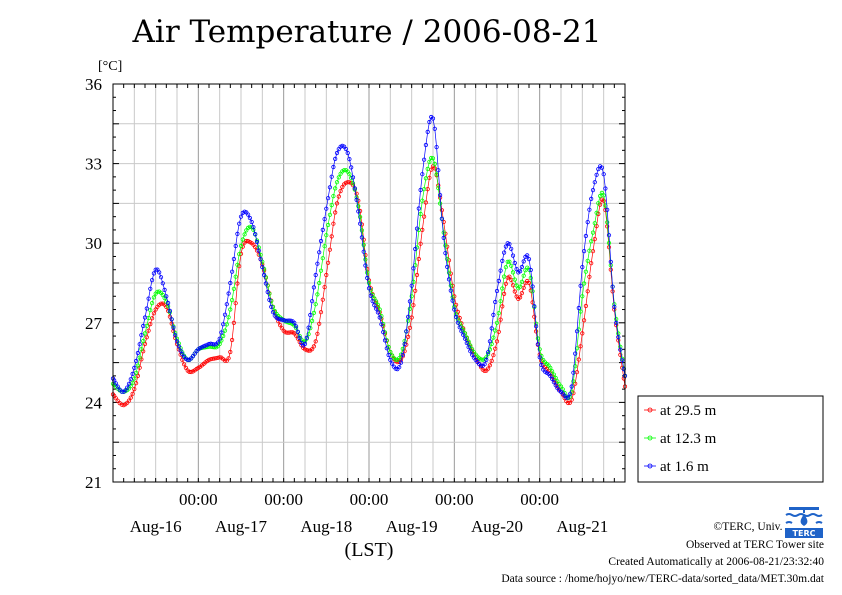 This screenshot has height=595, width=842. I want to click on footer-site: Observed at TERC Tower site, so click(754, 545).